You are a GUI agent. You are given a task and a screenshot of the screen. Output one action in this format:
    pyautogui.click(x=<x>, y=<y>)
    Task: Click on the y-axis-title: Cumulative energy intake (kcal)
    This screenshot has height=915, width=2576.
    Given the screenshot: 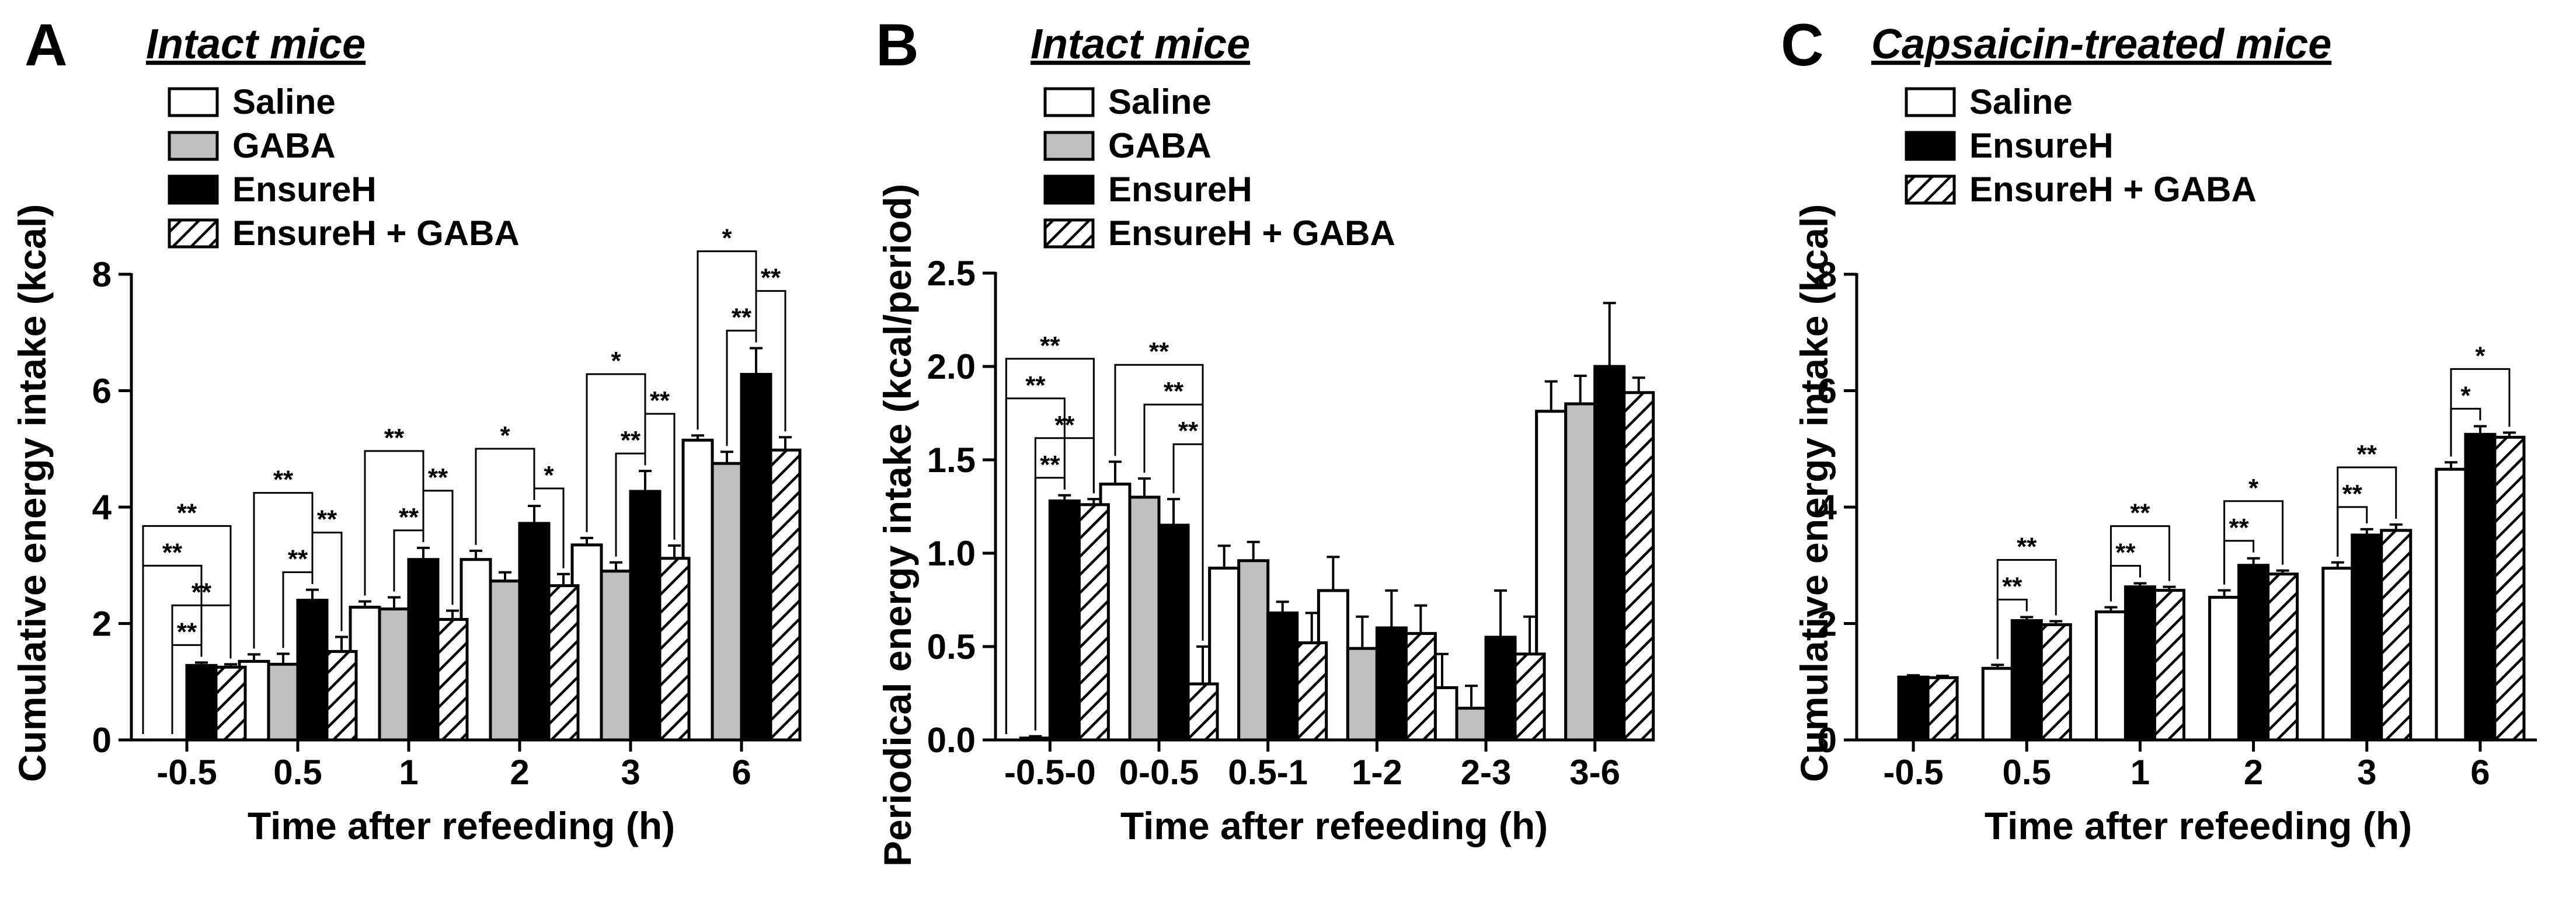 What is the action you would take?
    pyautogui.click(x=32, y=493)
    